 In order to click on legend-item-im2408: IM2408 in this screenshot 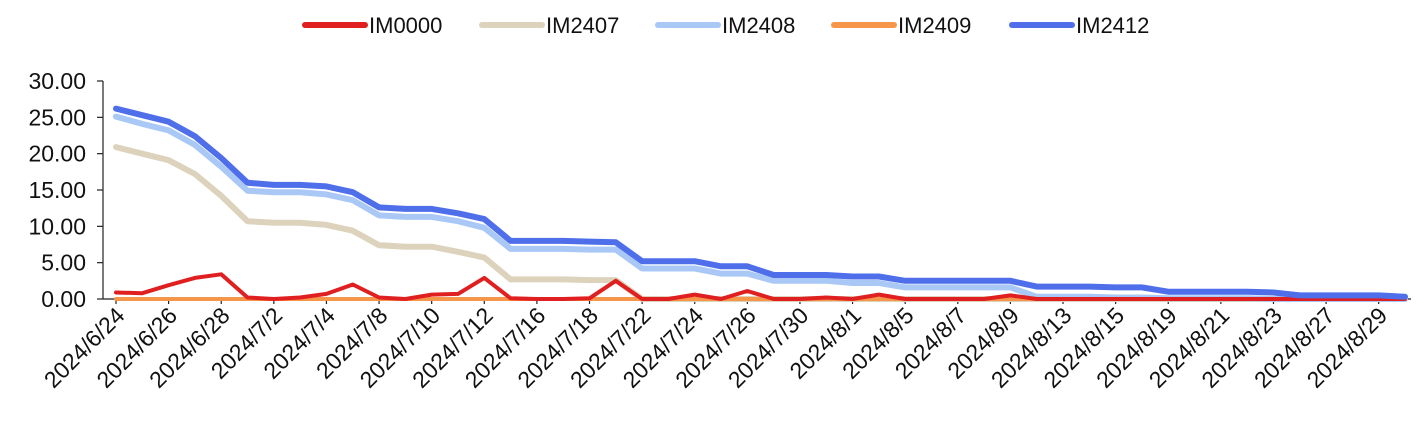, I will do `click(725, 25)`.